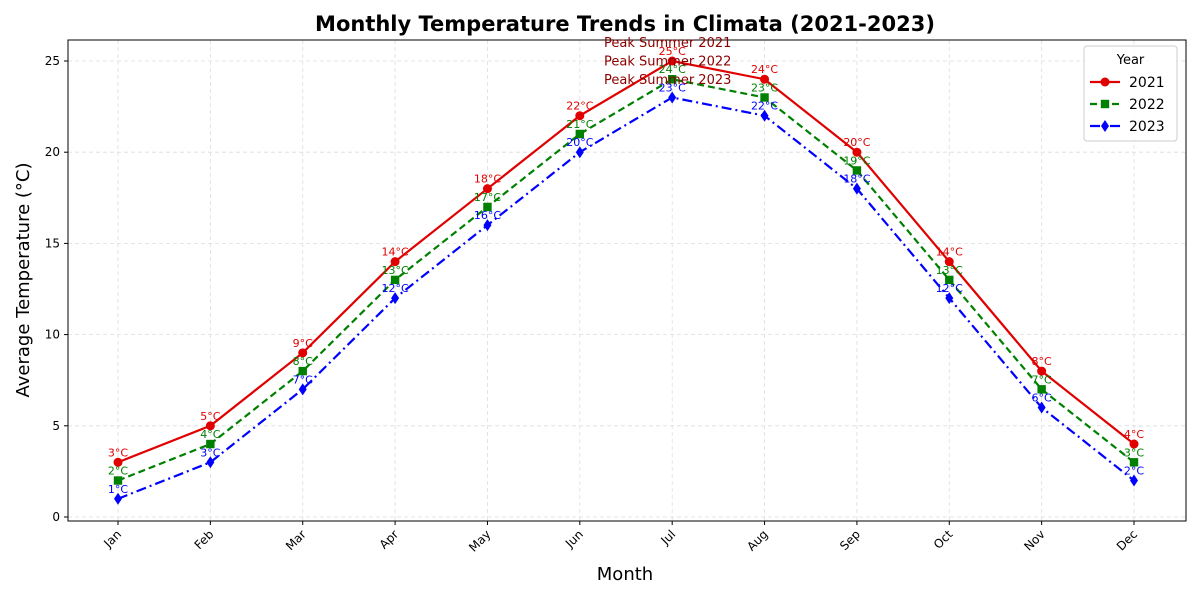  Describe the element at coordinates (764, 87) in the screenshot. I see `data-label-2022: 23°C` at that location.